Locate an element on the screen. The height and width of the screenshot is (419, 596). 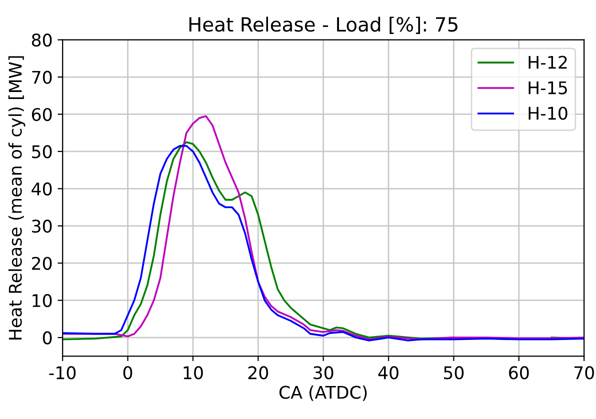
x-tick-label: 70 is located at coordinates (584, 373).